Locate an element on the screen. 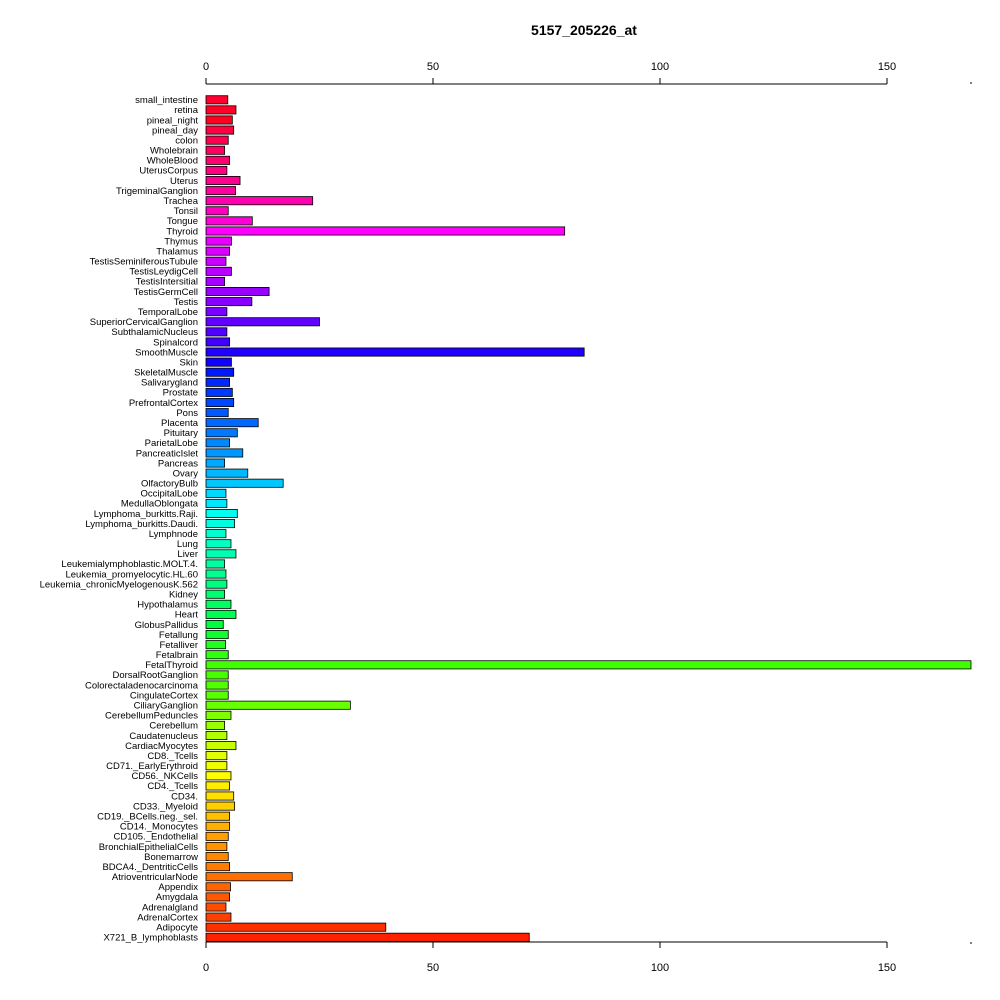 The width and height of the screenshot is (1000, 1000). category-label: MedullaOblongata is located at coordinates (160, 504).